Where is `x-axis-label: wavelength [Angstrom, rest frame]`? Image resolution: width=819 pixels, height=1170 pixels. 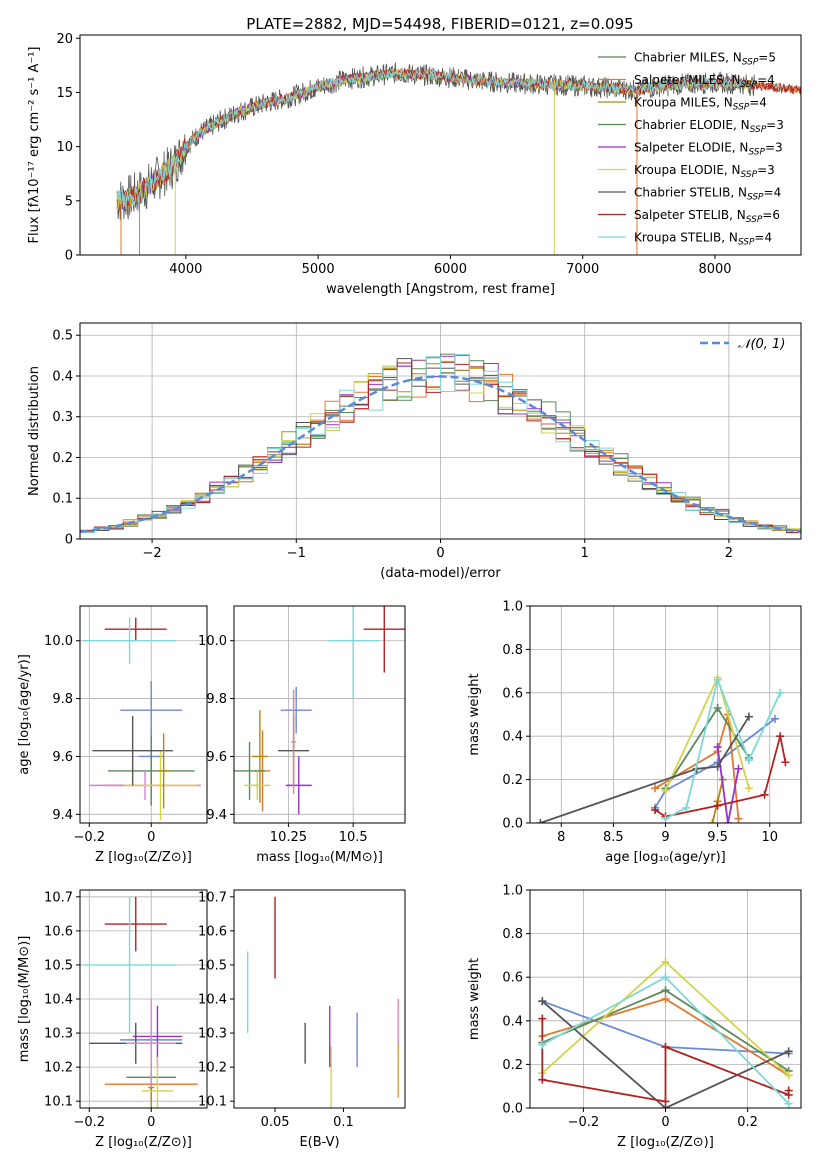 x-axis-label: wavelength [Angstrom, rest frame] is located at coordinates (440, 289).